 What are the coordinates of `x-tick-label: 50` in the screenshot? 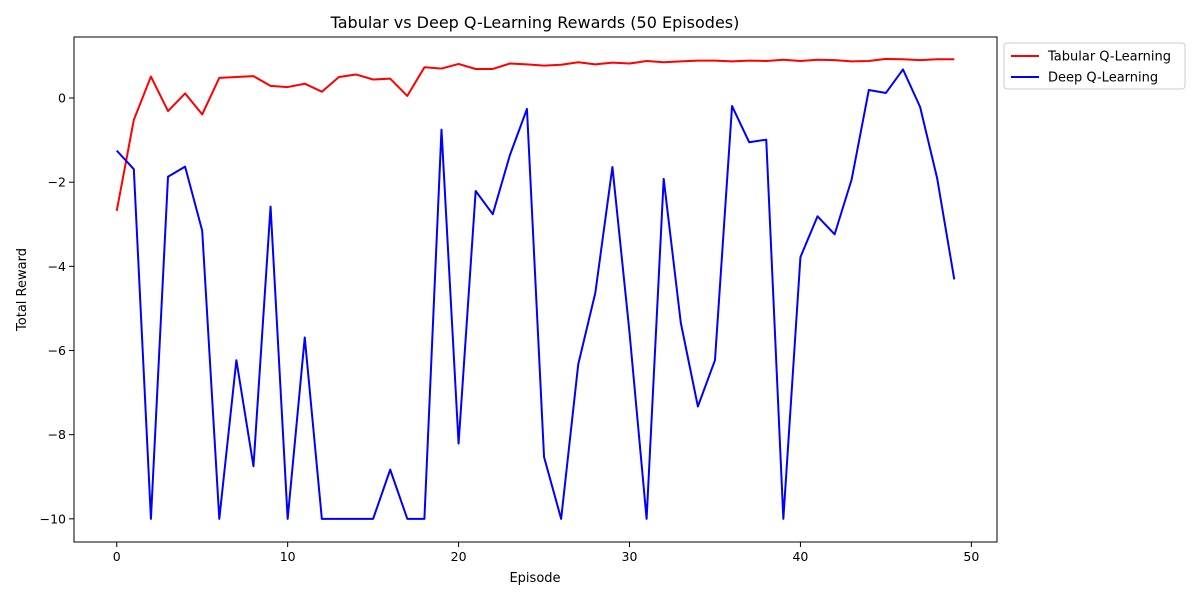 It's located at (971, 556).